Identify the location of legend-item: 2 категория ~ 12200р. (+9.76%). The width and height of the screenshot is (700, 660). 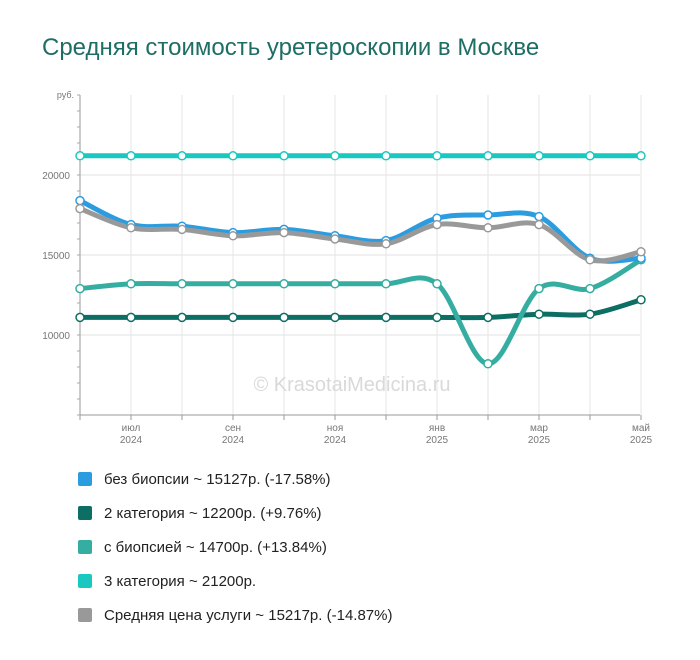
(235, 513).